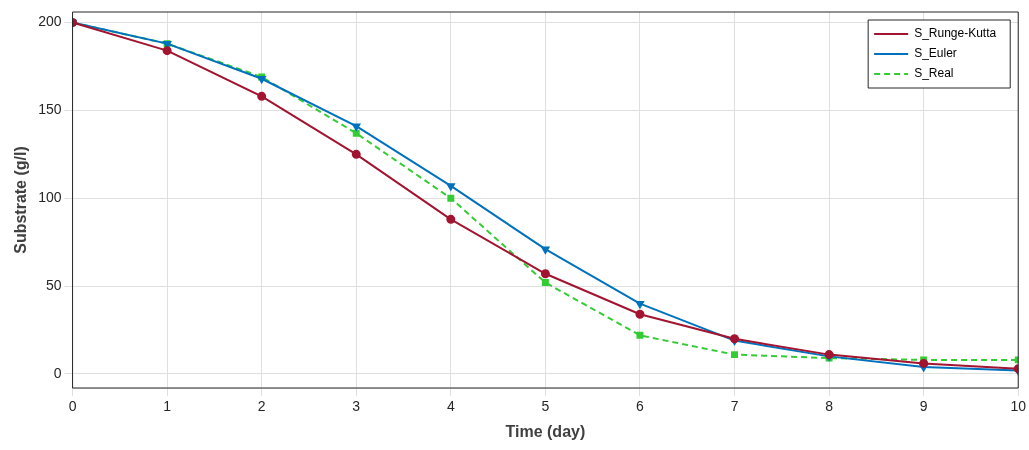 This screenshot has height=450, width=1029. What do you see at coordinates (923, 406) in the screenshot?
I see `x-tick-label: 9` at bounding box center [923, 406].